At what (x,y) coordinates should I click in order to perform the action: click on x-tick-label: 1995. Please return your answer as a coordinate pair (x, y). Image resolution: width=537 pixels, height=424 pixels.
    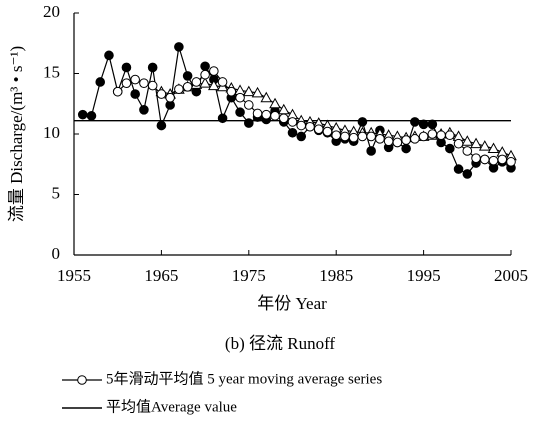
    Looking at the image, I should click on (424, 275).